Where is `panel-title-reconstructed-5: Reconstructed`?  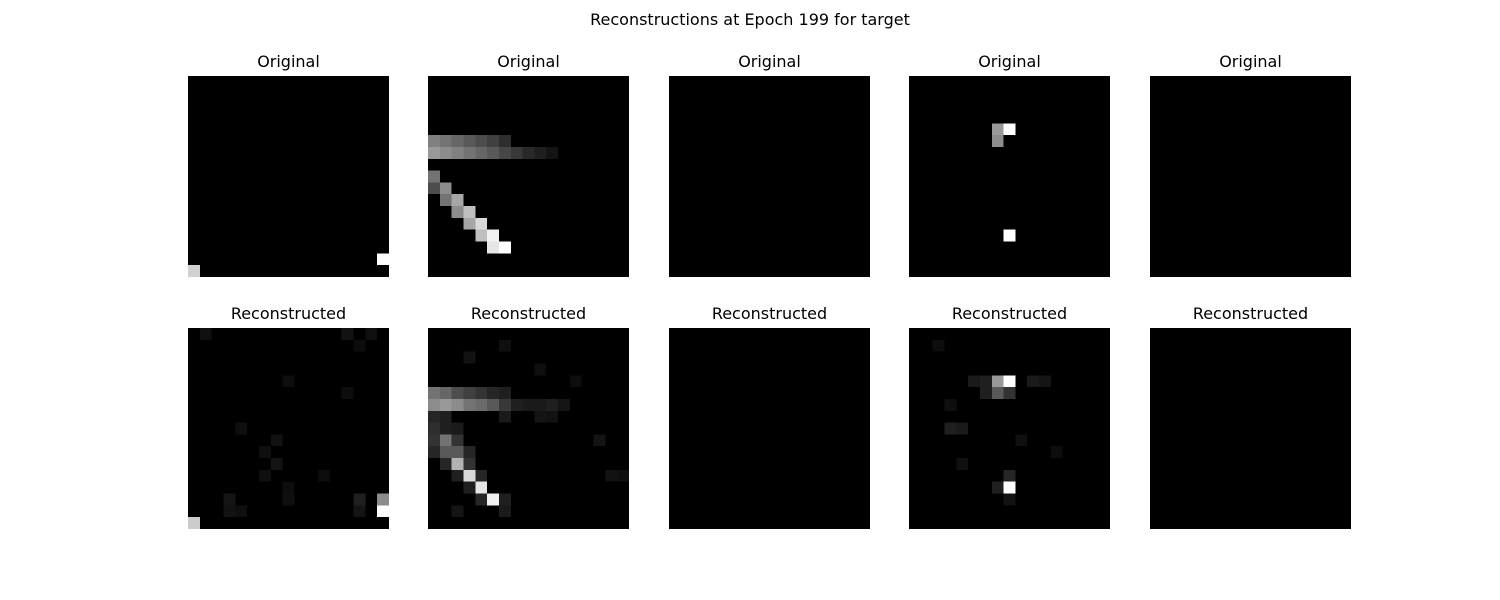 panel-title-reconstructed-5: Reconstructed is located at coordinates (1250, 313).